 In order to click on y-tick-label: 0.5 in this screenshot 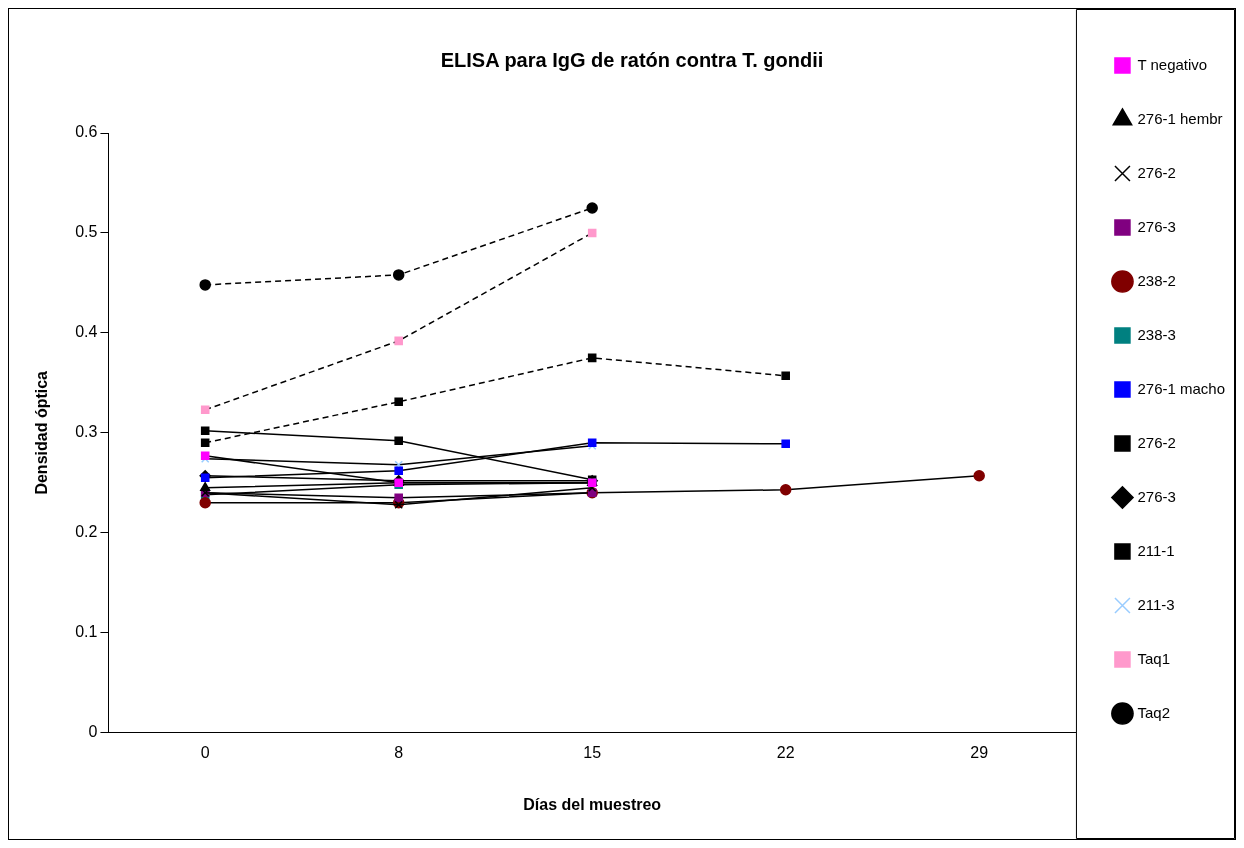, I will do `click(86, 232)`.